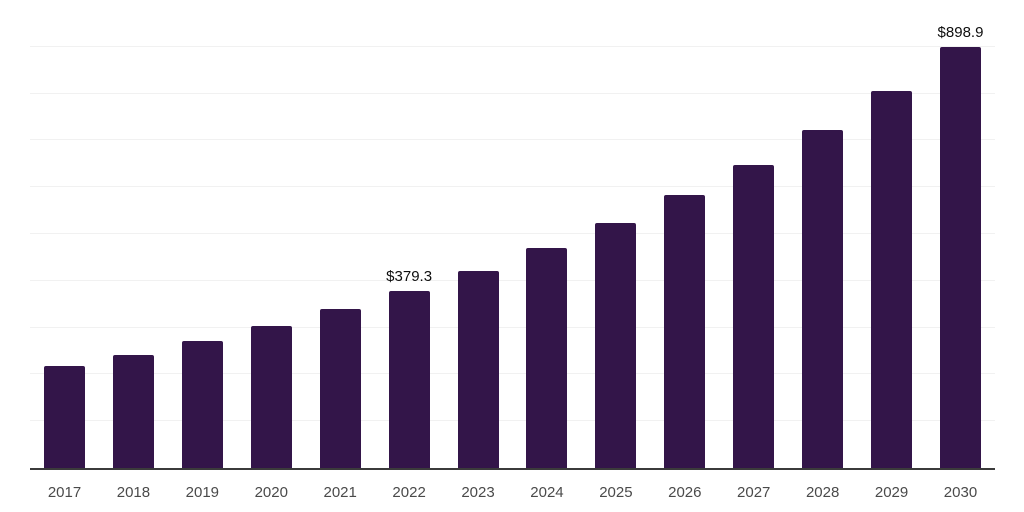 The width and height of the screenshot is (1024, 512). Describe the element at coordinates (340, 492) in the screenshot. I see `x-axis-label: 2021` at that location.